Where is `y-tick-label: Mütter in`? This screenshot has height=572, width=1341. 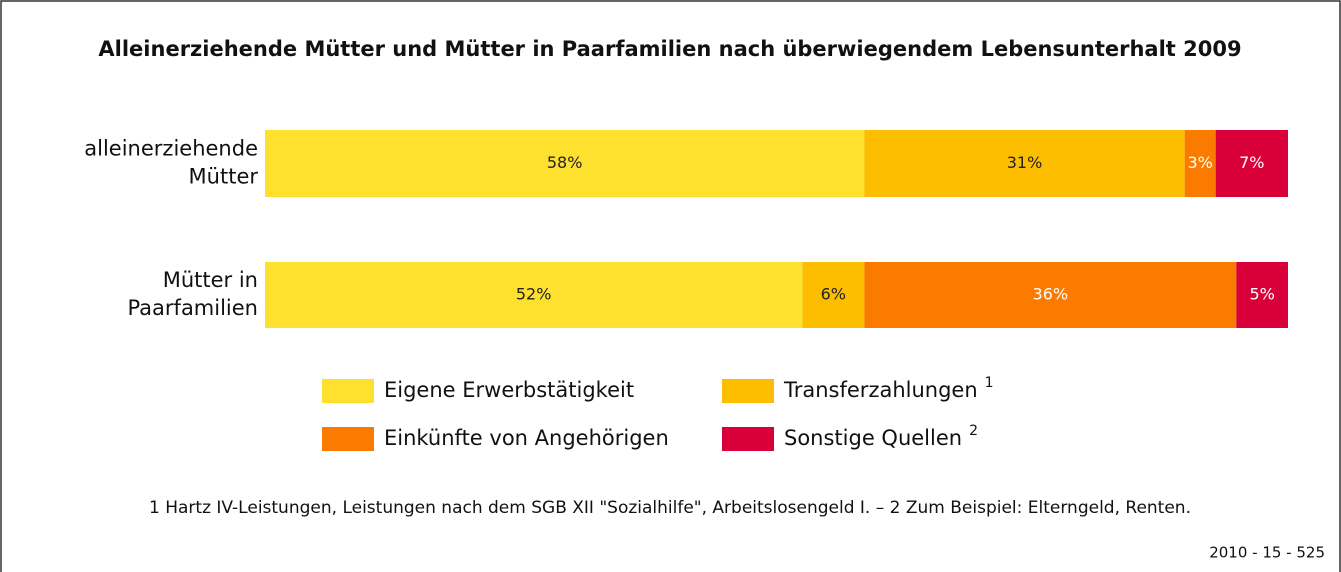
y-tick-label: Mütter in is located at coordinates (210, 280).